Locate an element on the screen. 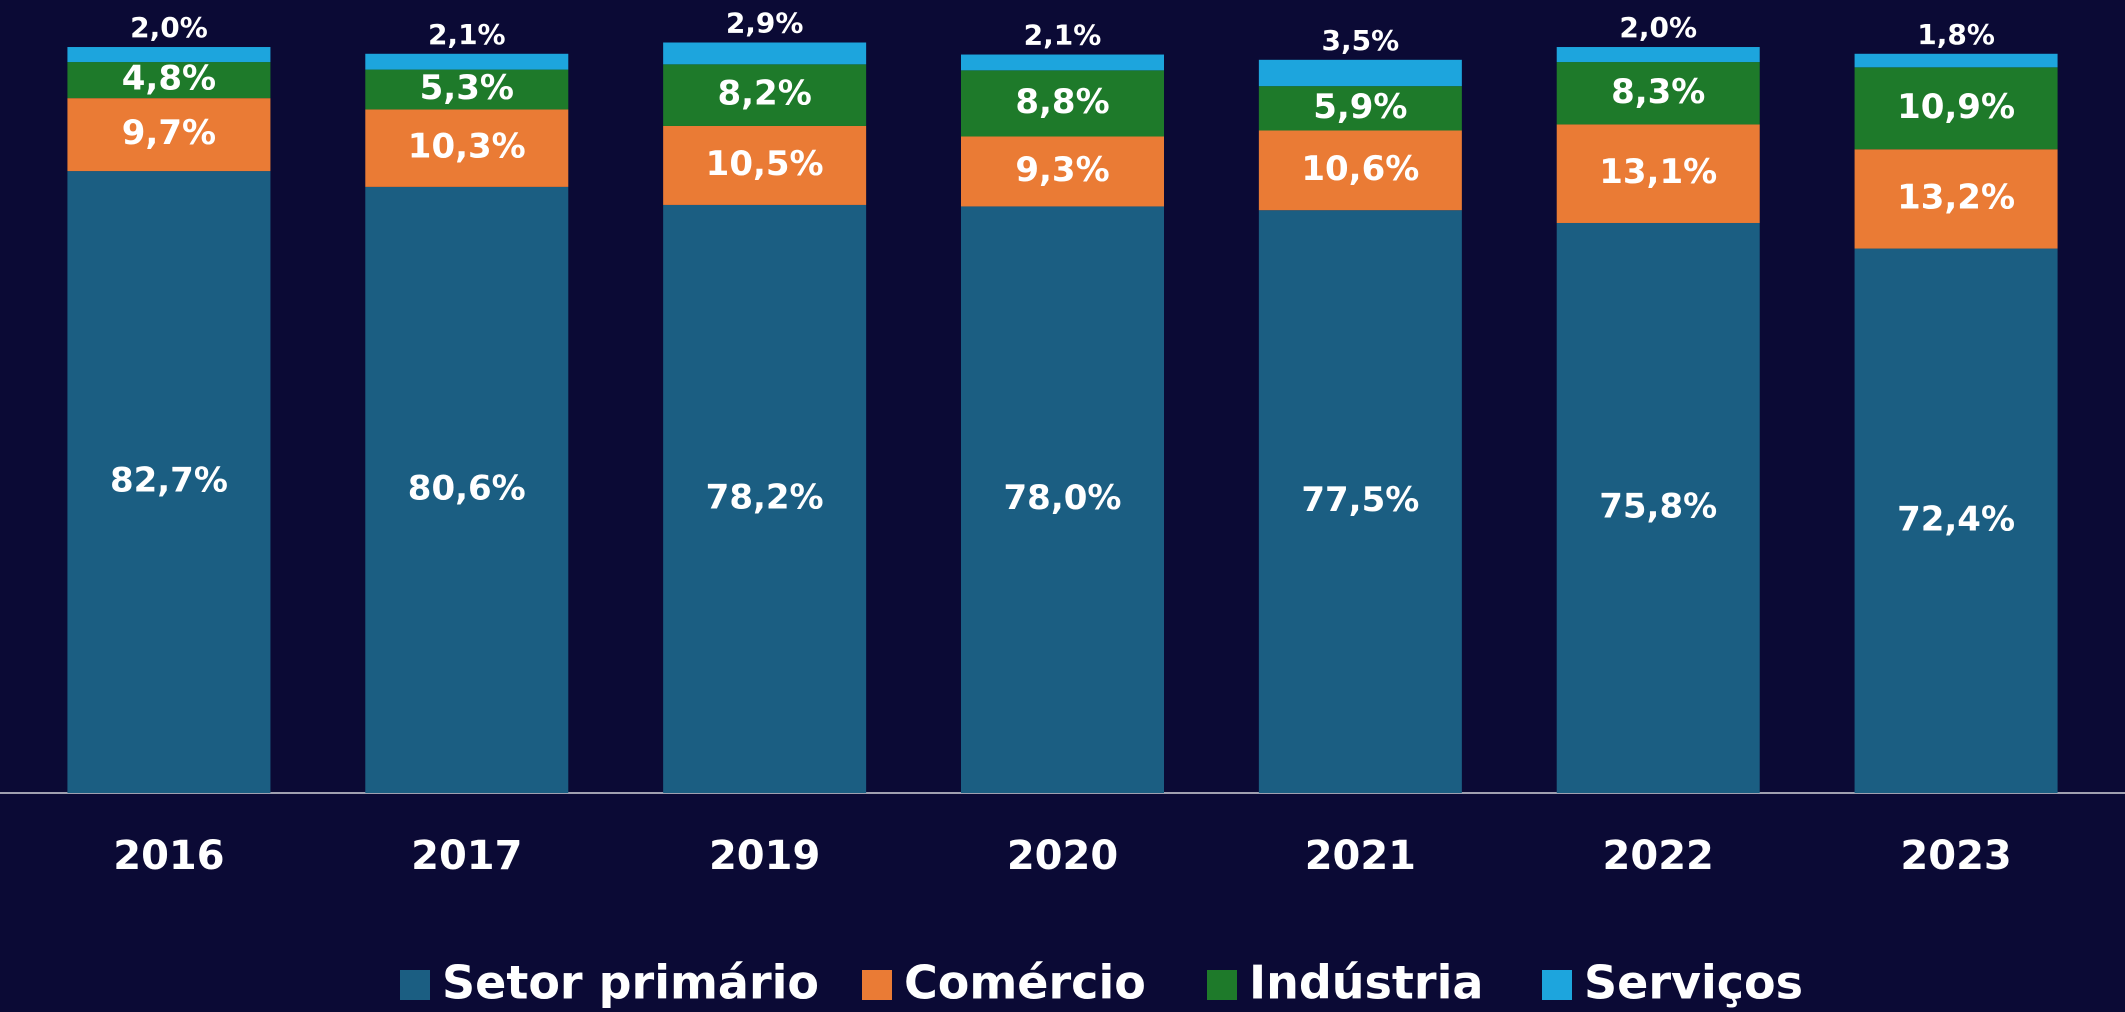 The width and height of the screenshot is (2125, 1012). data-label: 77,5% is located at coordinates (1360, 500).